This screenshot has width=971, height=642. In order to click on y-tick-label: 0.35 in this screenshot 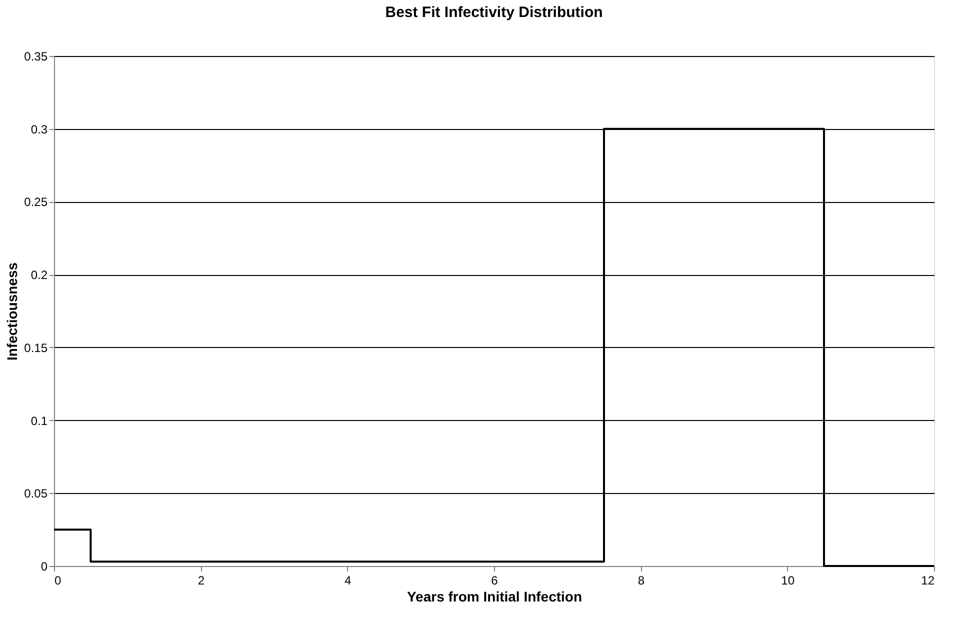, I will do `click(36, 57)`.